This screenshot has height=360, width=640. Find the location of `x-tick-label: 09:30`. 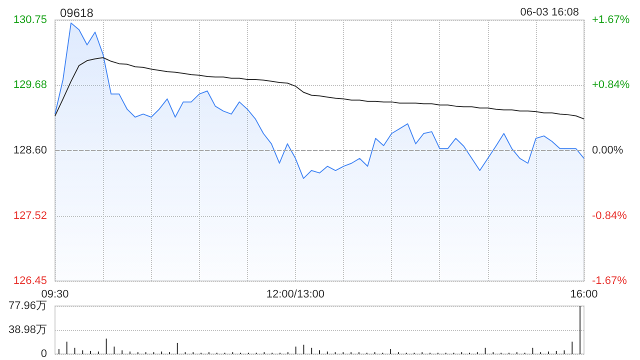

x-tick-label: 09:30 is located at coordinates (55, 294).